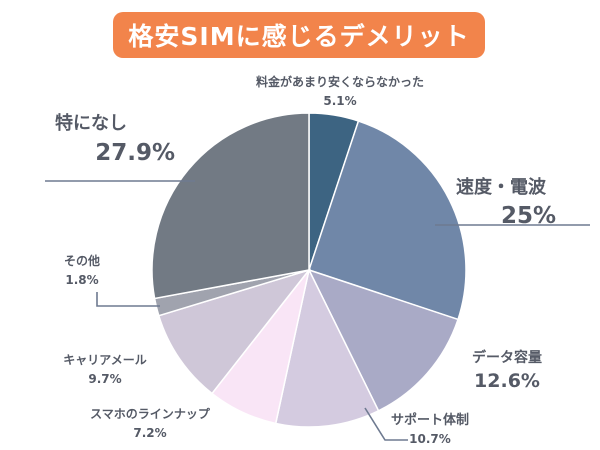 The width and height of the screenshot is (600, 450). Describe the element at coordinates (149, 433) in the screenshot. I see `slice-value-5: 7.2%` at that location.